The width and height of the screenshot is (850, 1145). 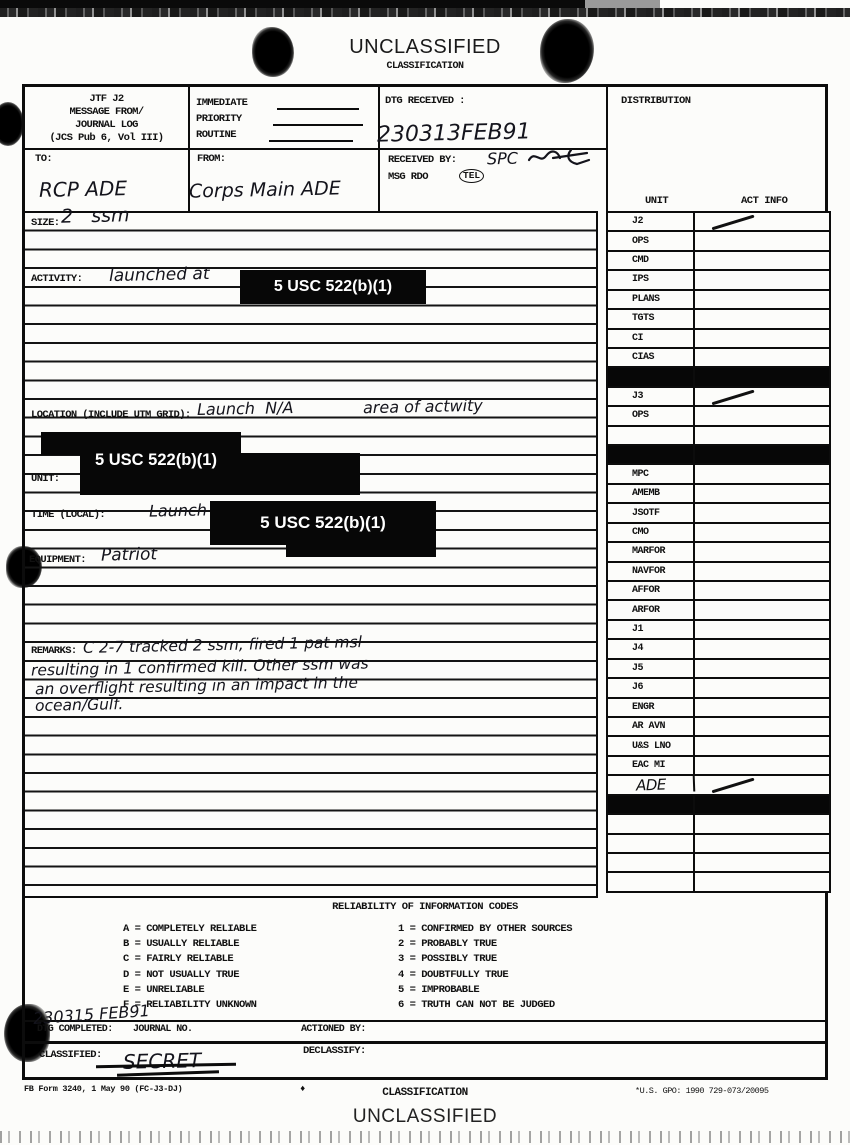 I want to click on distribution-row: ADE, so click(x=718, y=785).